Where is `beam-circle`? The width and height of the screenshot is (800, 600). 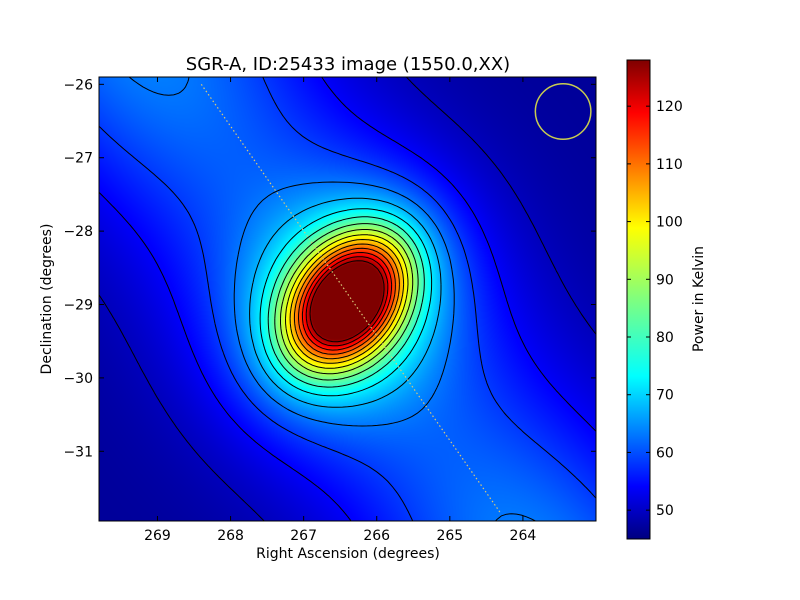 beam-circle is located at coordinates (563, 111).